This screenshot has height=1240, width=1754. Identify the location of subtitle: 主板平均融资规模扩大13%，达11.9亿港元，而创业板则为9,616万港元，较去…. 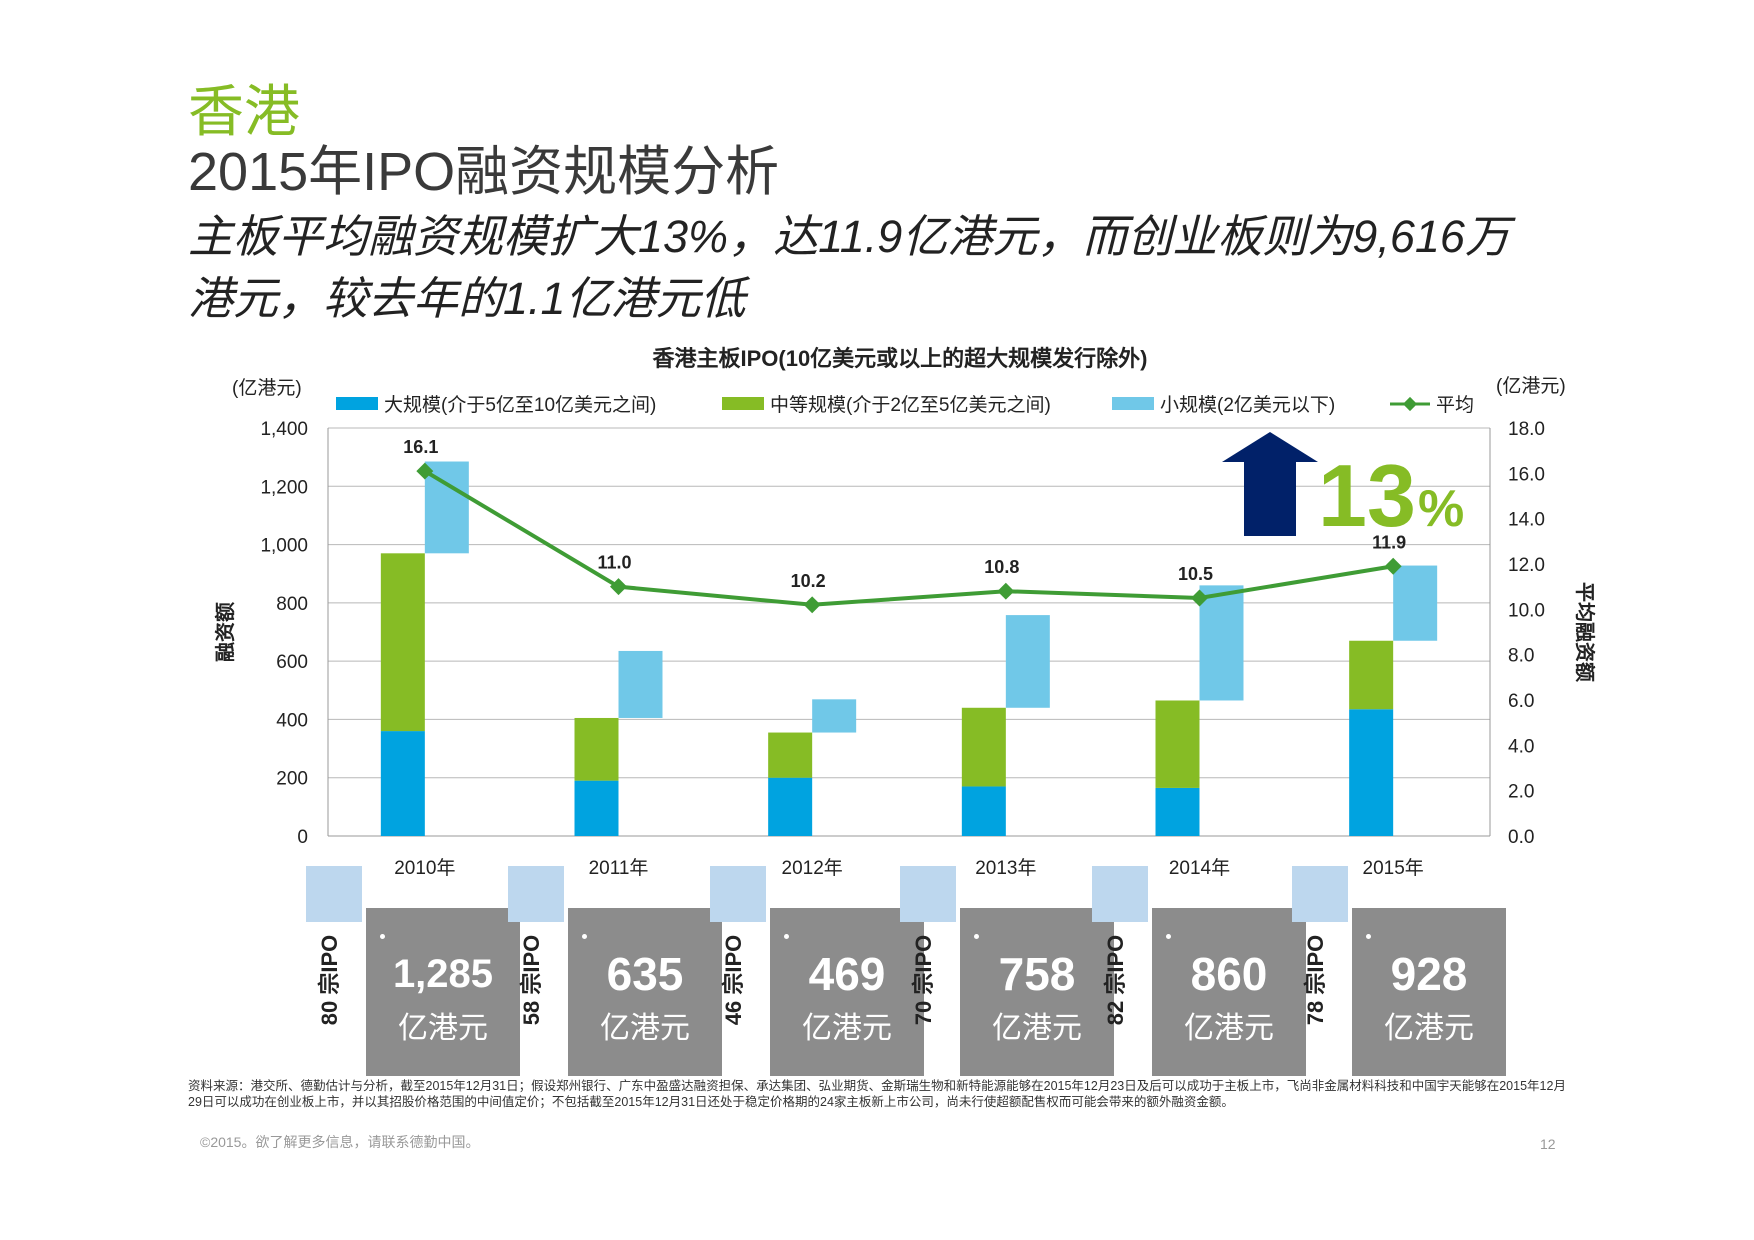
(849, 267).